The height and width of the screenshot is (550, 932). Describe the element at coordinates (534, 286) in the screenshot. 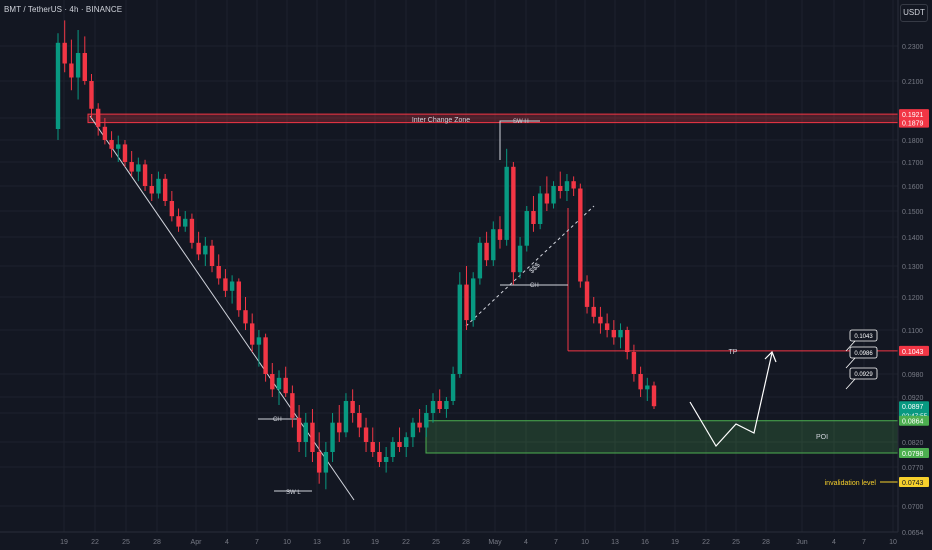

I see `ch-label-right: CH` at that location.